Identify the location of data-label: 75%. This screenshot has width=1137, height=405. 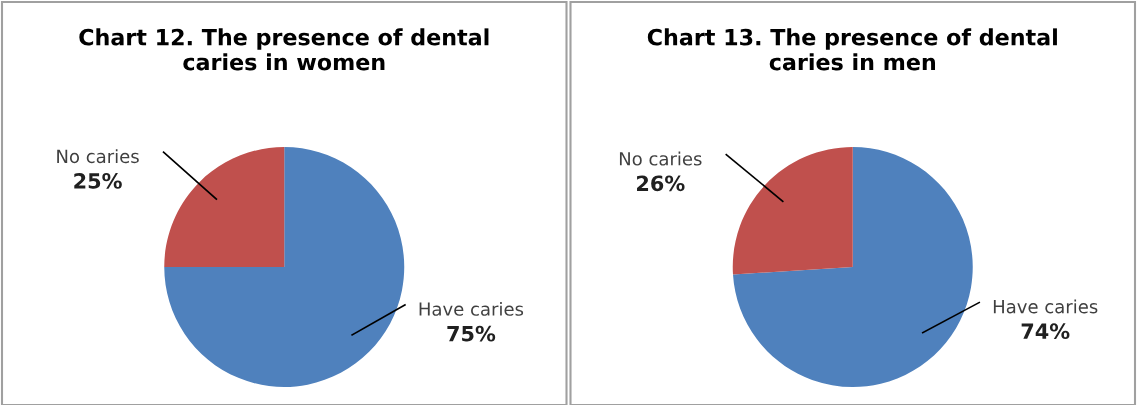
(471, 333).